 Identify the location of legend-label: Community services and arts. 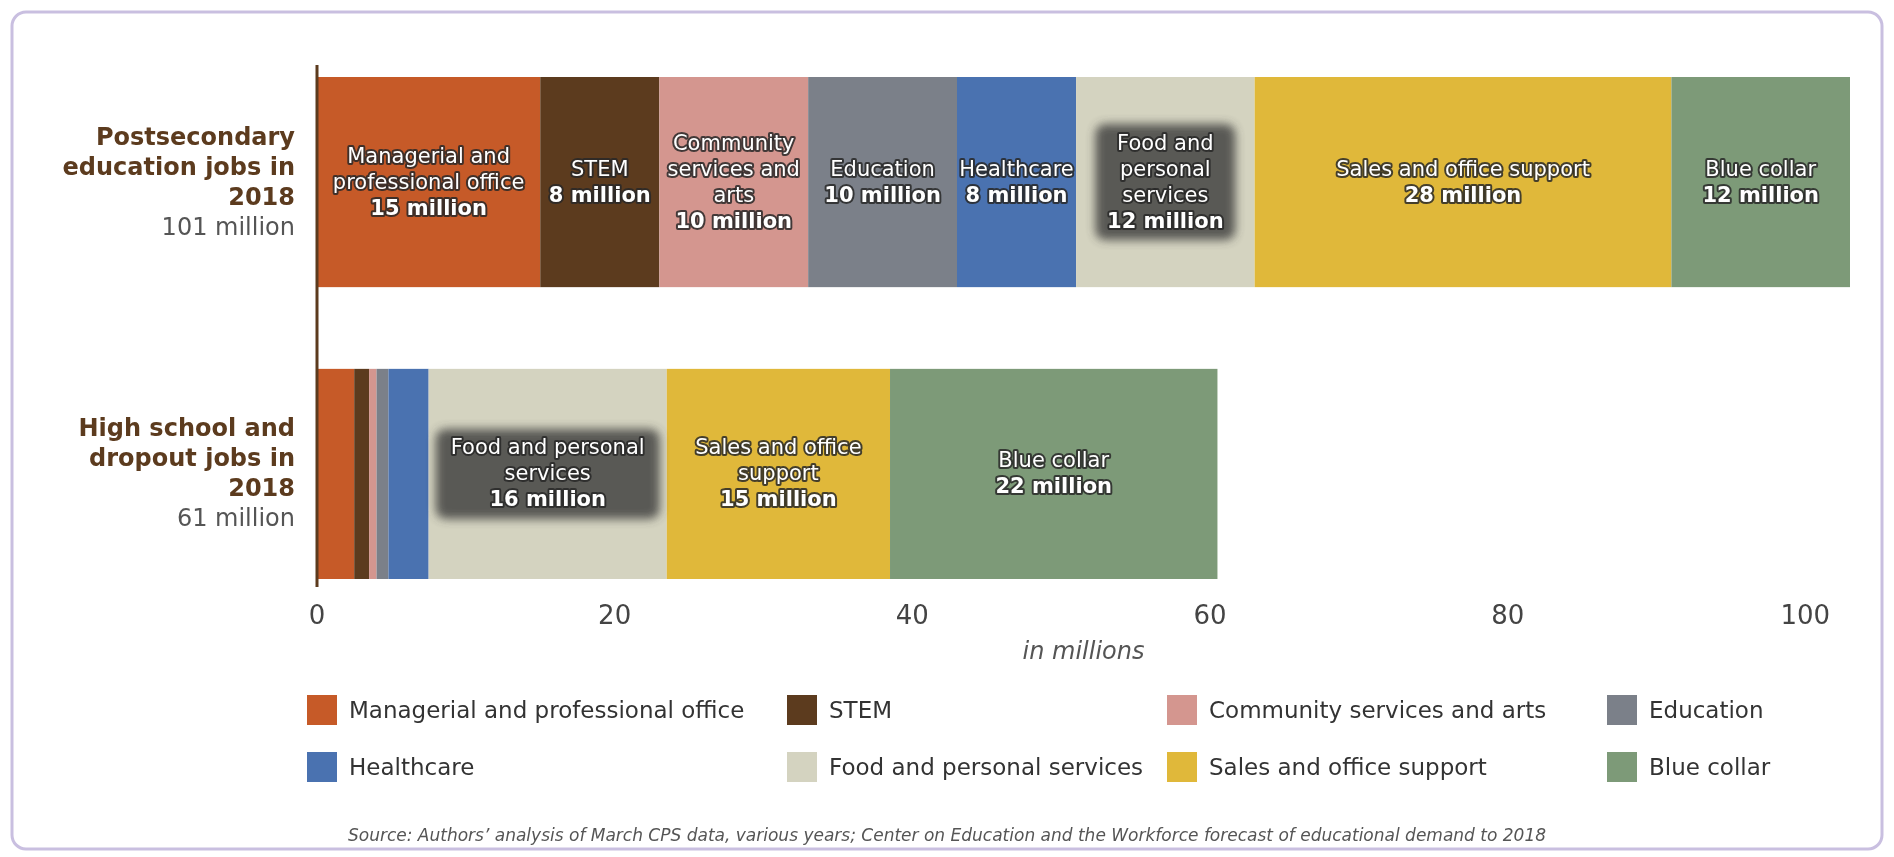
(1378, 710).